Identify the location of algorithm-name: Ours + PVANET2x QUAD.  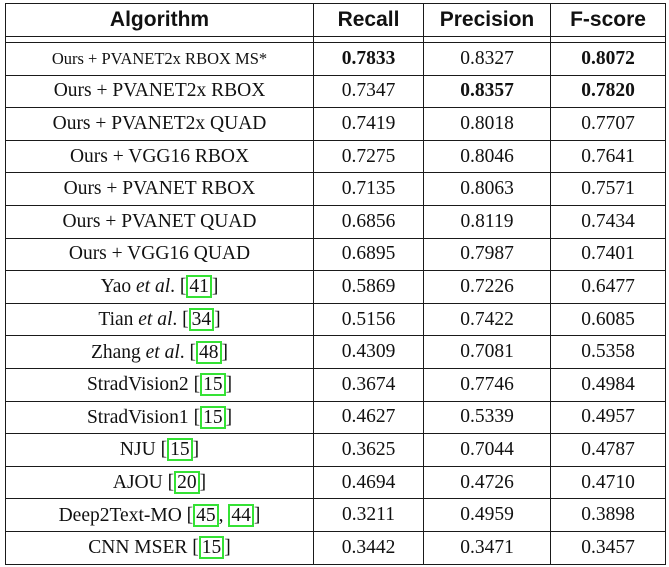
(159, 123).